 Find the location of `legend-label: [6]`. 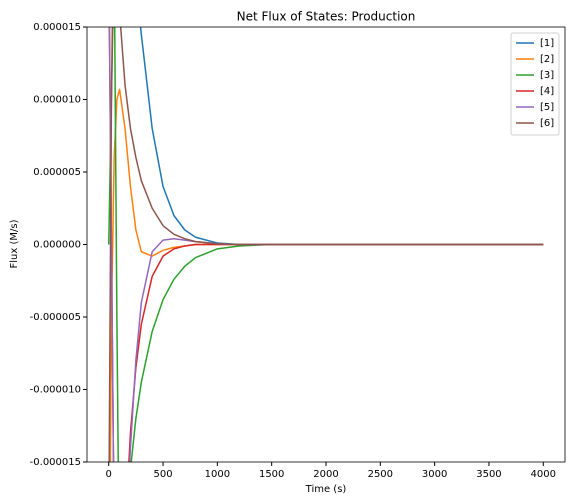

legend-label: [6] is located at coordinates (547, 123).